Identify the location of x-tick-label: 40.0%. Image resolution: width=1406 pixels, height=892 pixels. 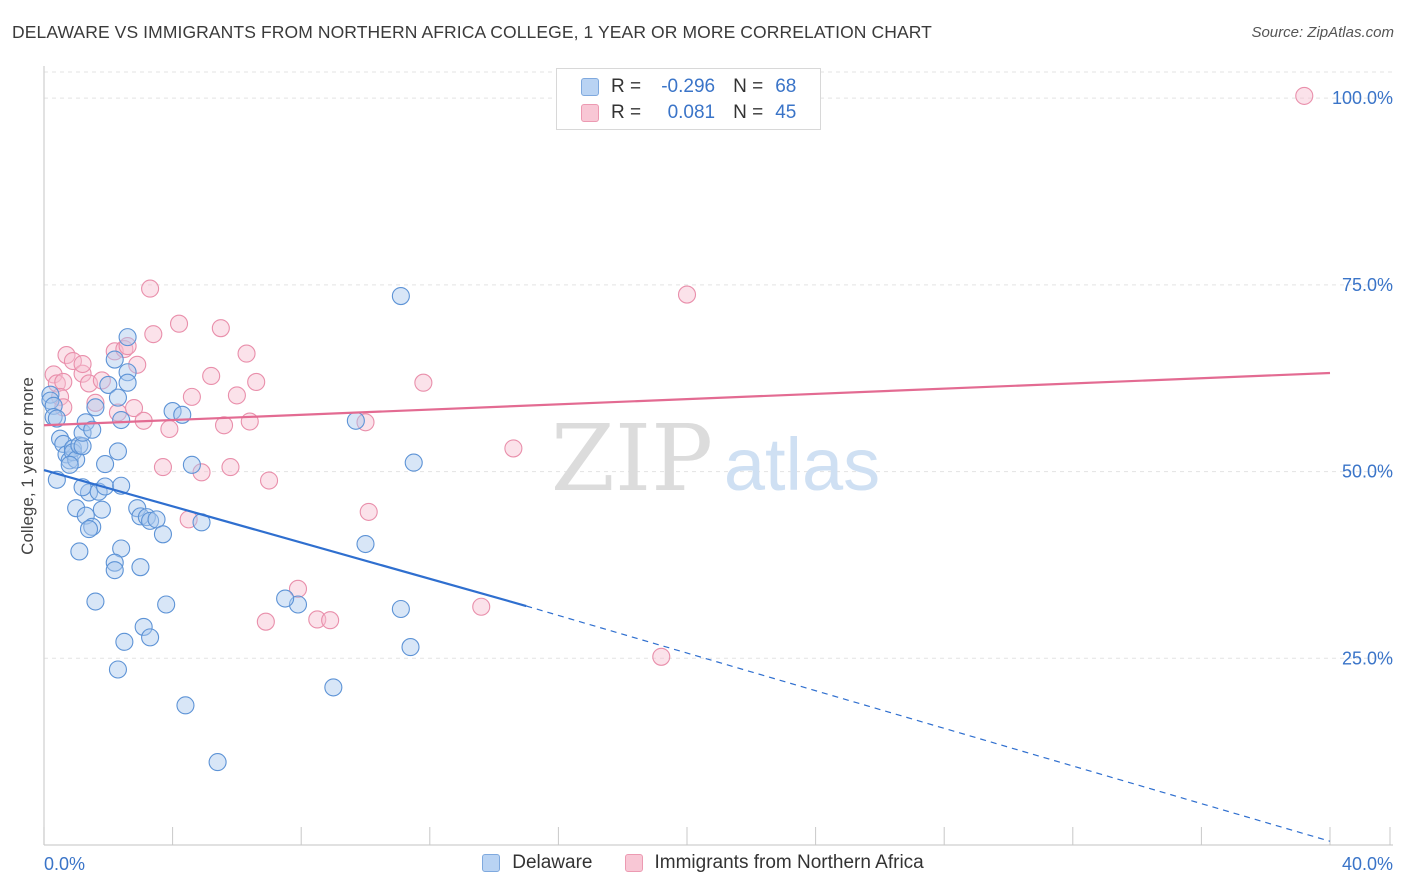
(1367, 864).